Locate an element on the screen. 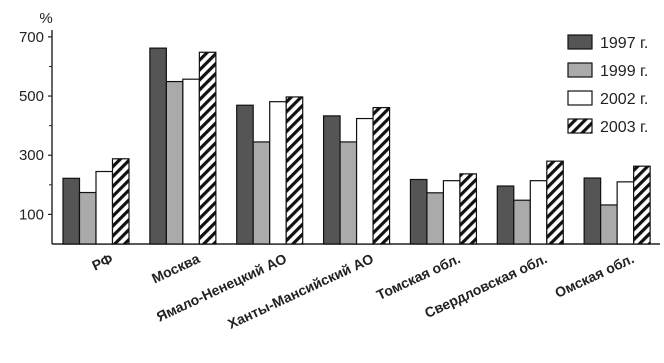  legend-label: 1997 г. is located at coordinates (624, 43).